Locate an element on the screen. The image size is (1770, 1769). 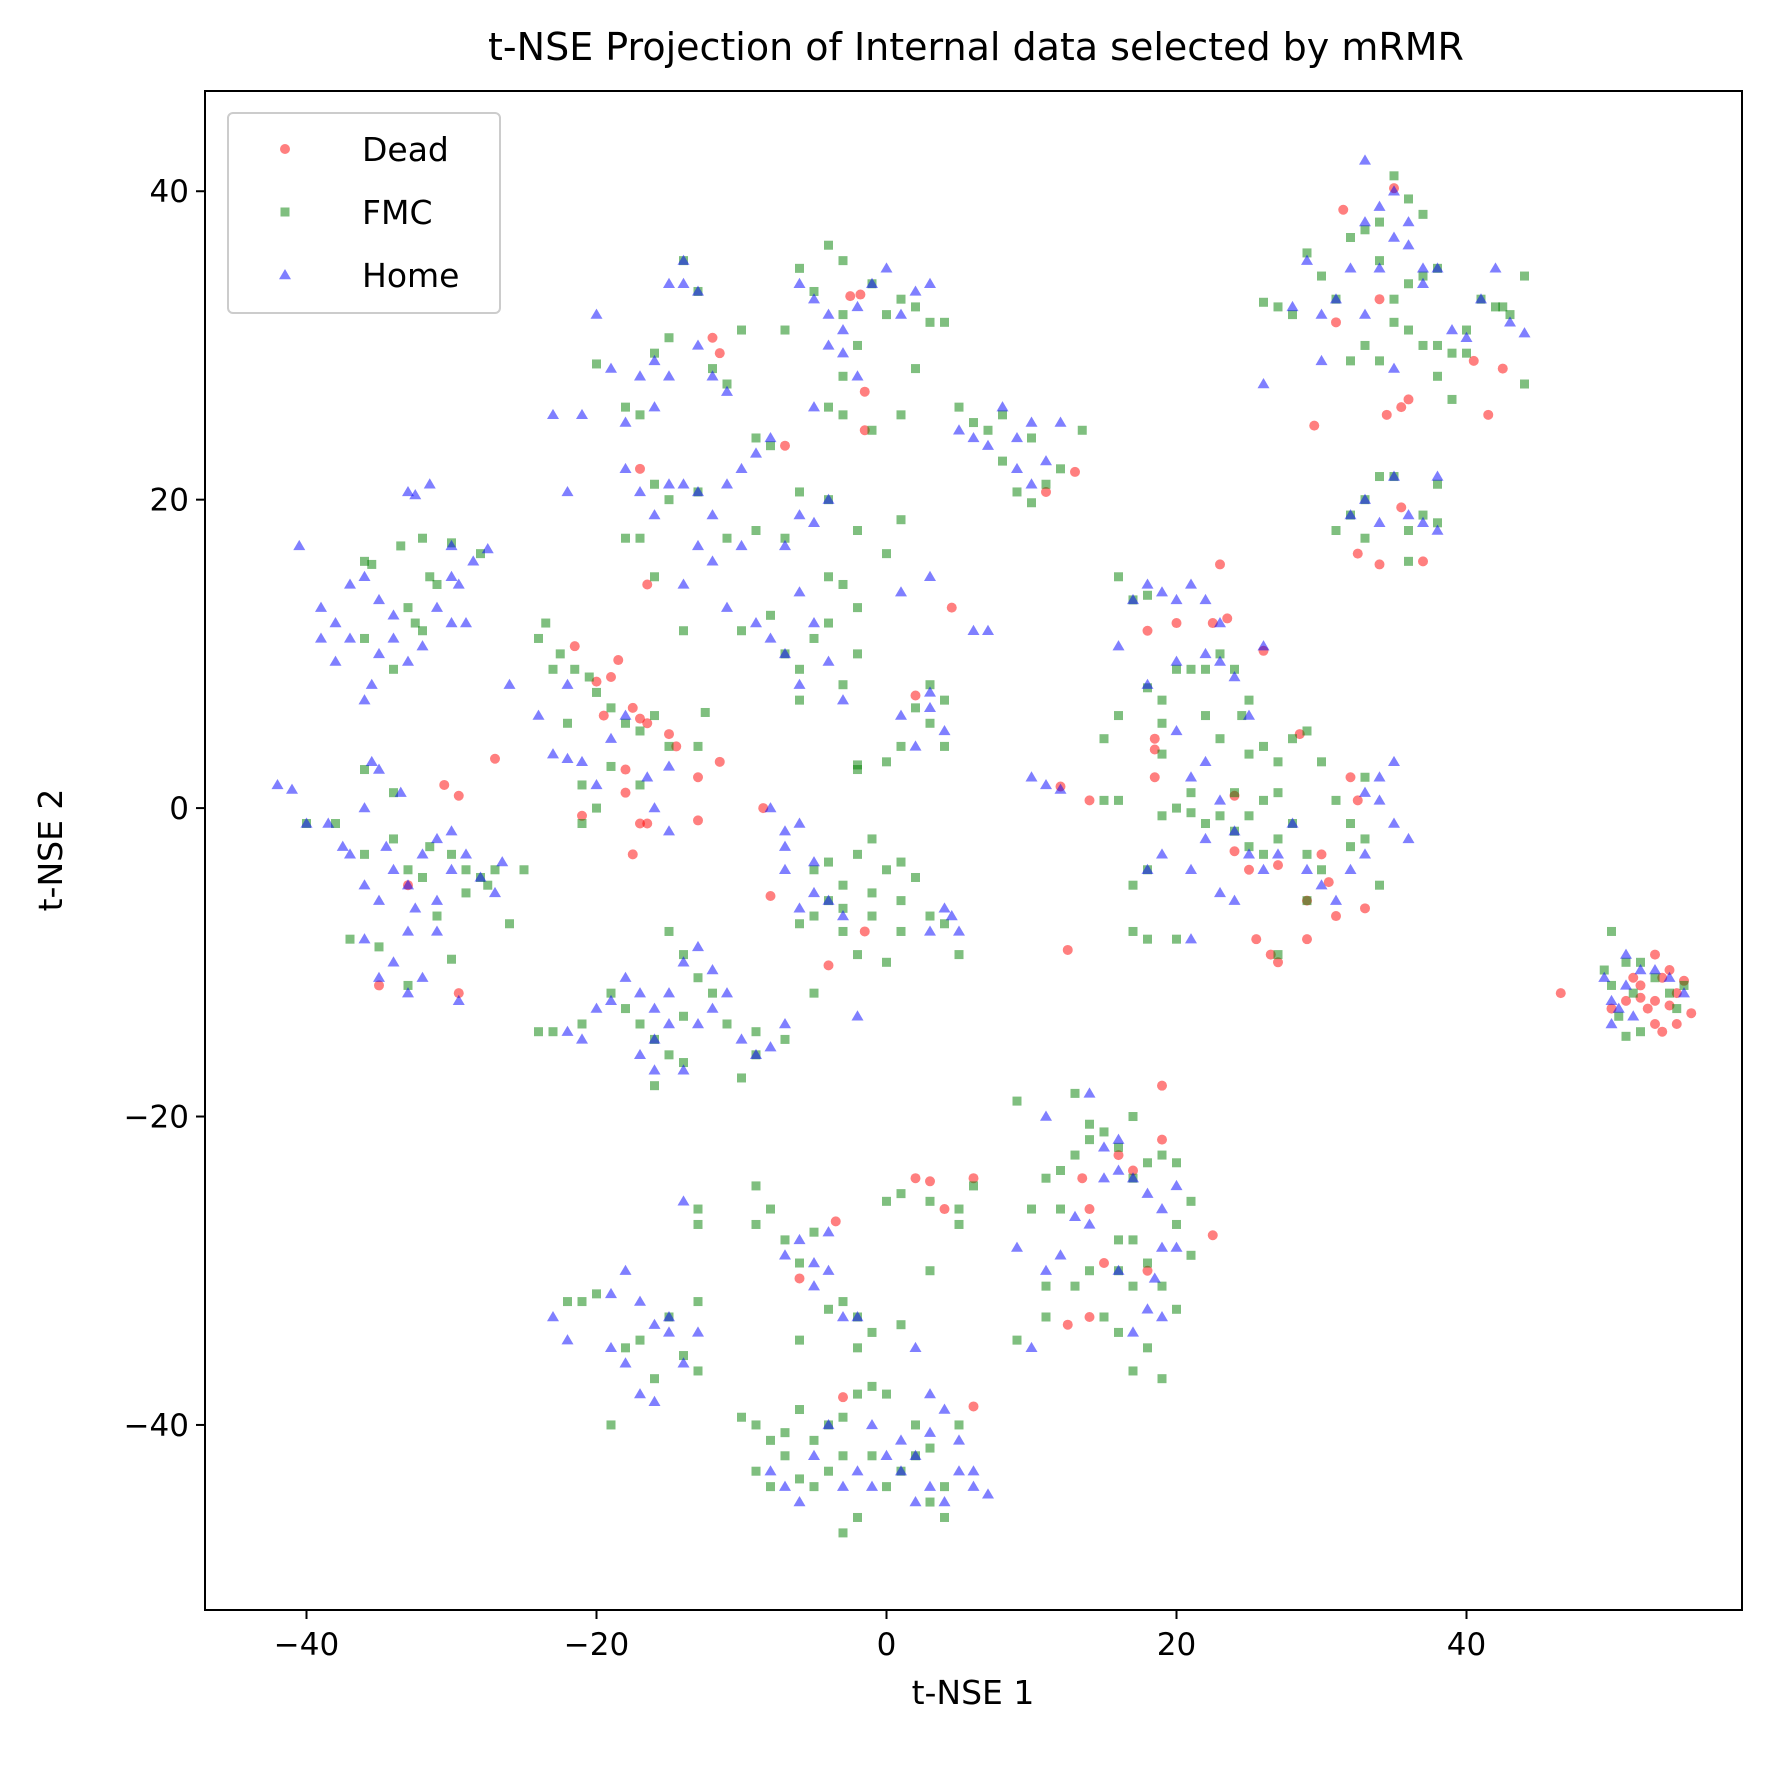
legend-label: Dead is located at coordinates (405, 149).